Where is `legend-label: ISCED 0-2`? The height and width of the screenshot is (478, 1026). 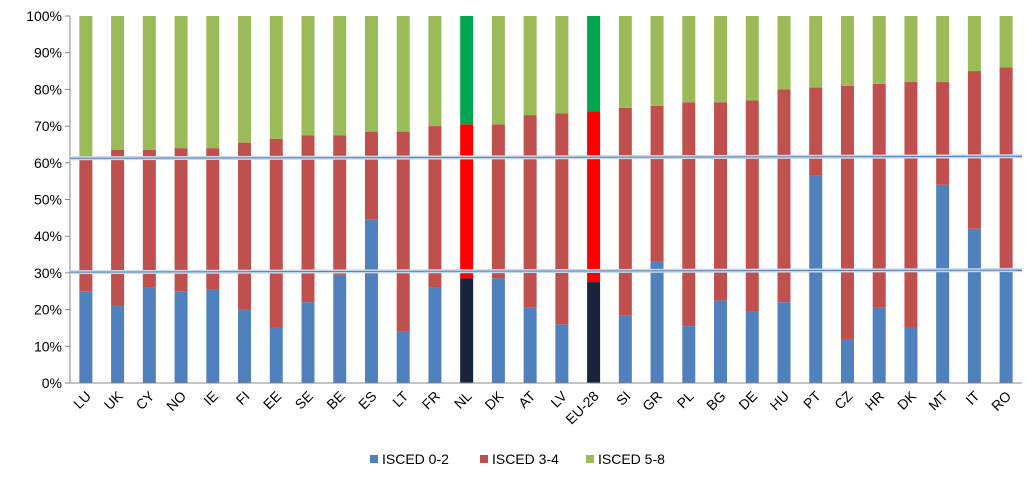 legend-label: ISCED 0-2 is located at coordinates (415, 459).